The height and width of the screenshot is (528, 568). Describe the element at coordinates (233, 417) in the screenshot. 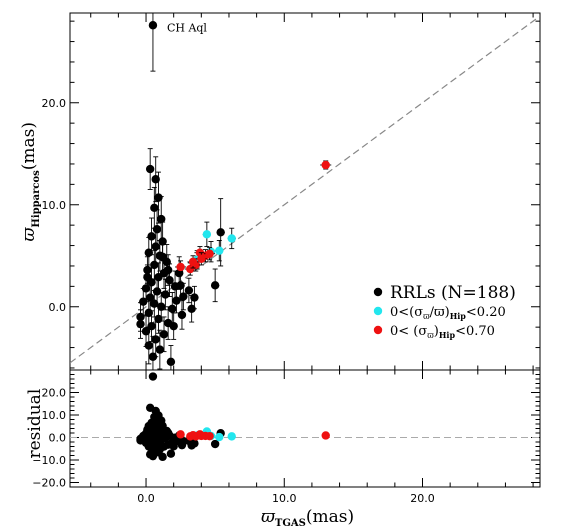

I see `residual-data` at that location.